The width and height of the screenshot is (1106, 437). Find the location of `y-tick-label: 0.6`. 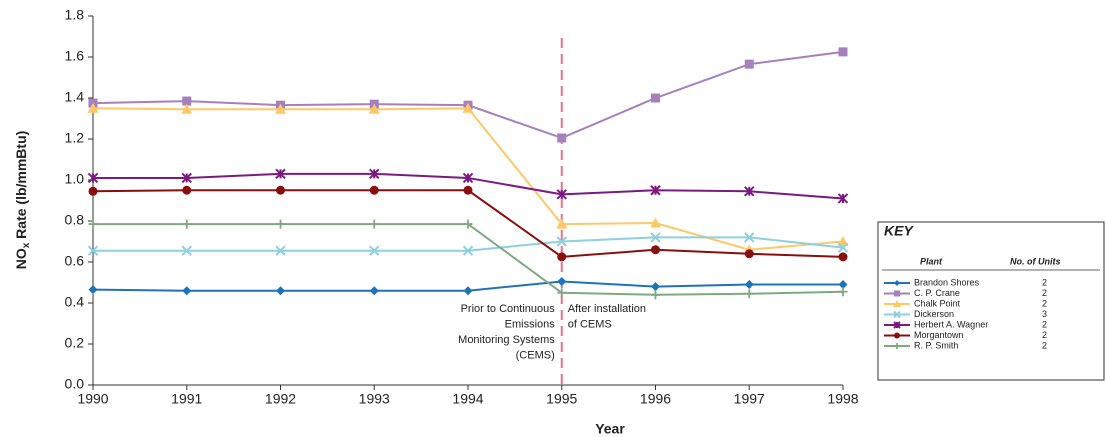

y-tick-label: 0.6 is located at coordinates (75, 261).